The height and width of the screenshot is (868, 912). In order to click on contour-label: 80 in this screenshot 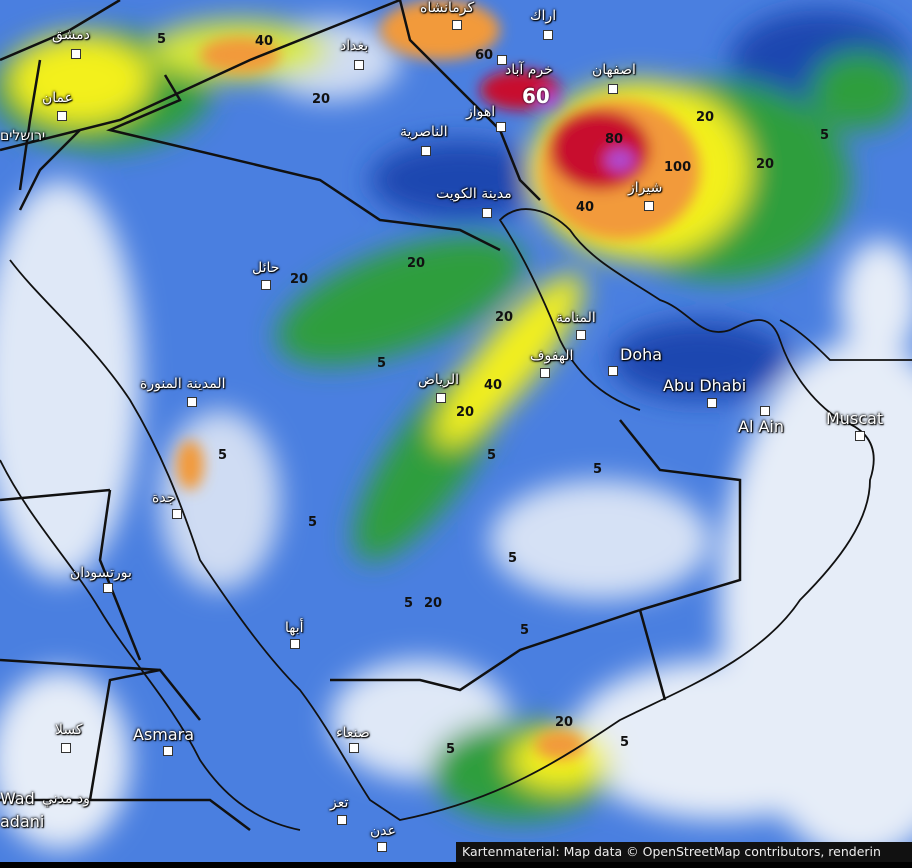, I will do `click(614, 139)`.